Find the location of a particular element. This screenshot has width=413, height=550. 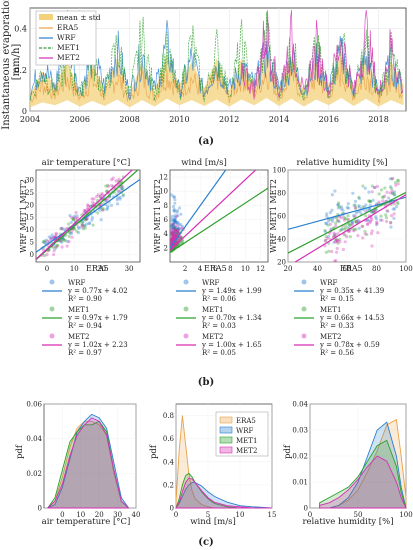

fit-line-met2 is located at coordinates (350, 228).